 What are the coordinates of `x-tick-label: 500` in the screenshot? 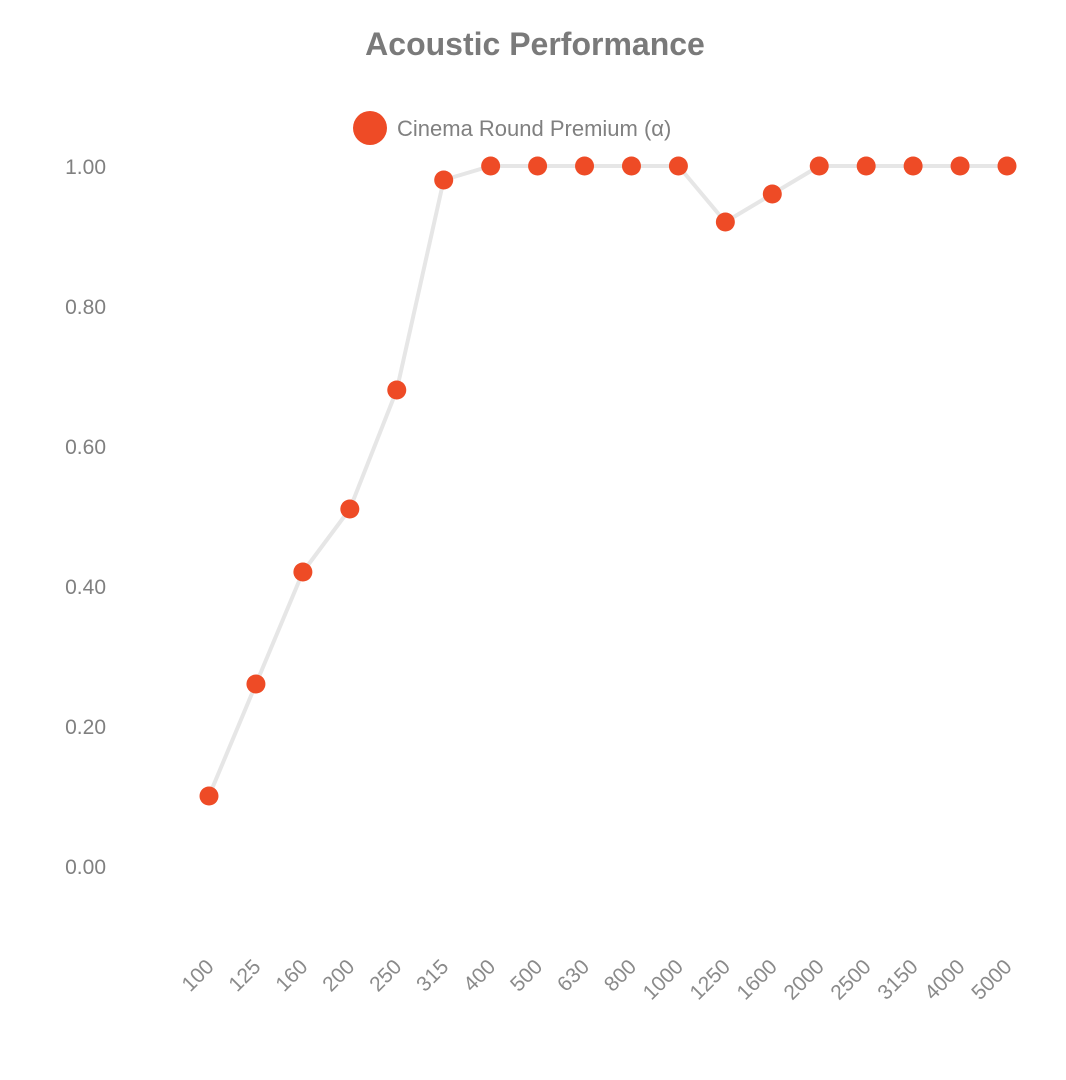 It's located at (526, 975).